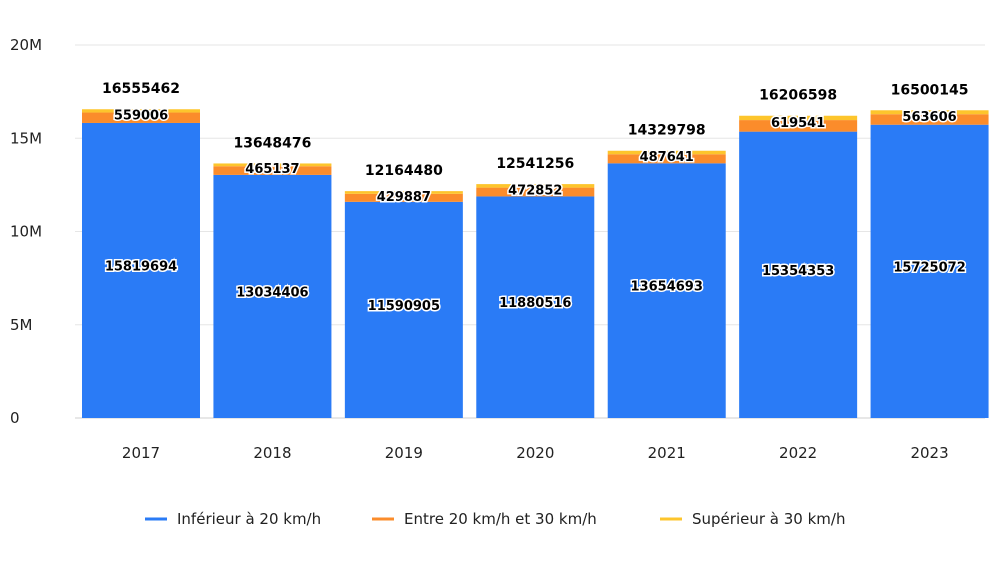  What do you see at coordinates (404, 171) in the screenshot?
I see `total-label: 12164480` at bounding box center [404, 171].